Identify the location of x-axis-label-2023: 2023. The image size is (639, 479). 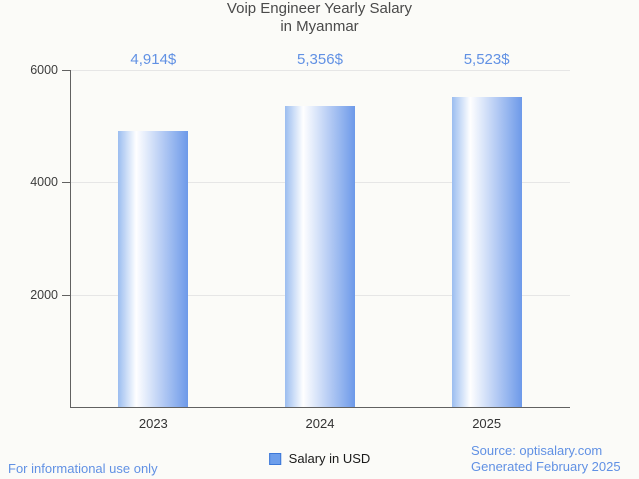
(153, 423).